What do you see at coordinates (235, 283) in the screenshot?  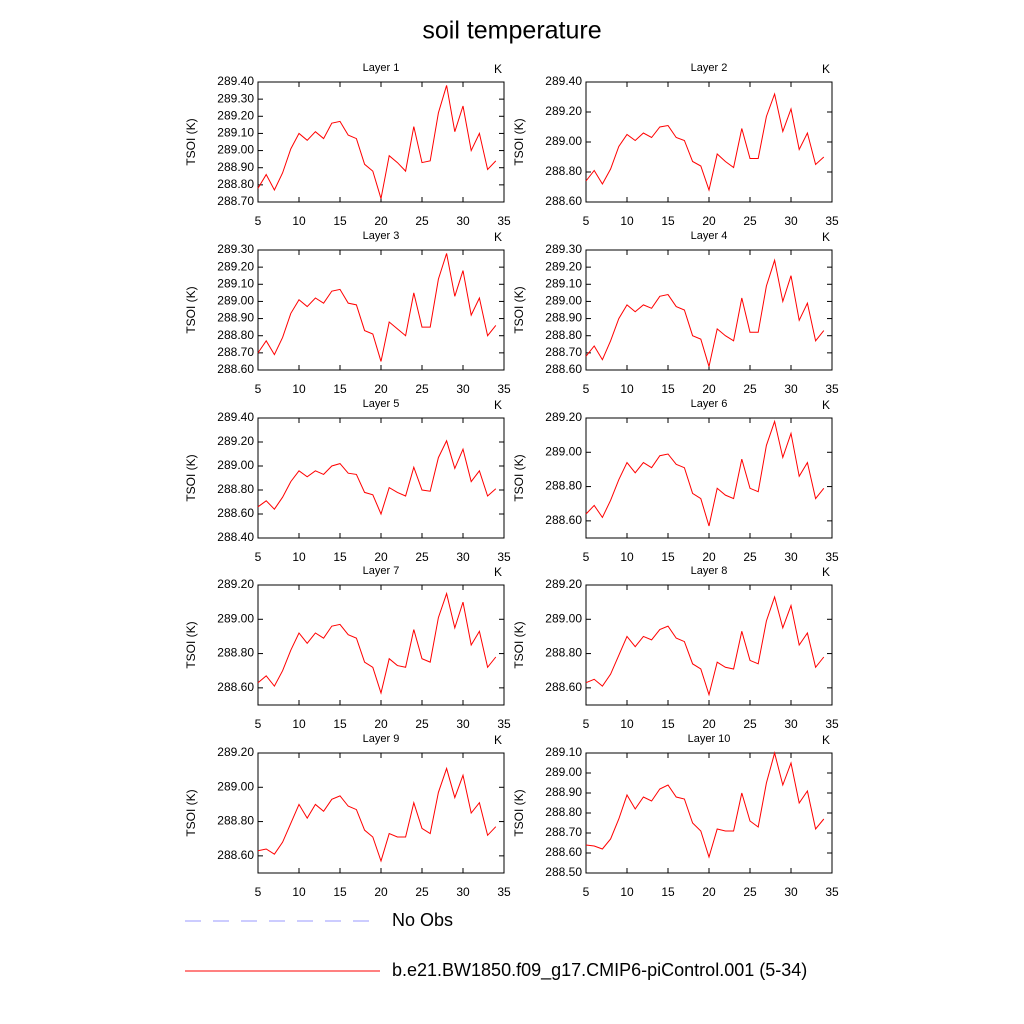 I see `y-tick-label: 289.10` at bounding box center [235, 283].